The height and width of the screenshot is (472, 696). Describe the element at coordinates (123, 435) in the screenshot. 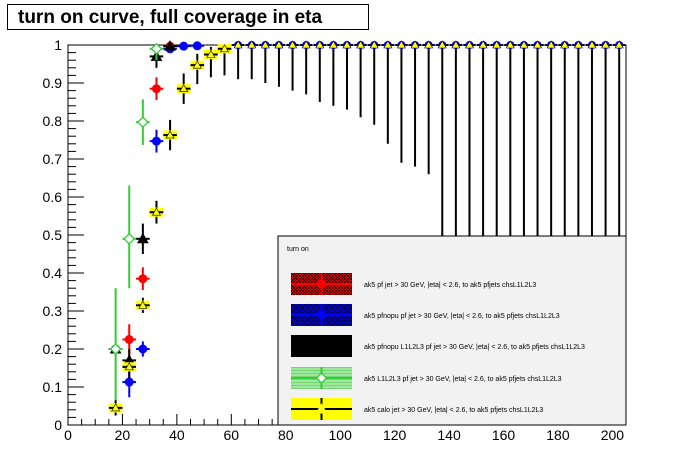

I see `x-tick-label: 20` at that location.